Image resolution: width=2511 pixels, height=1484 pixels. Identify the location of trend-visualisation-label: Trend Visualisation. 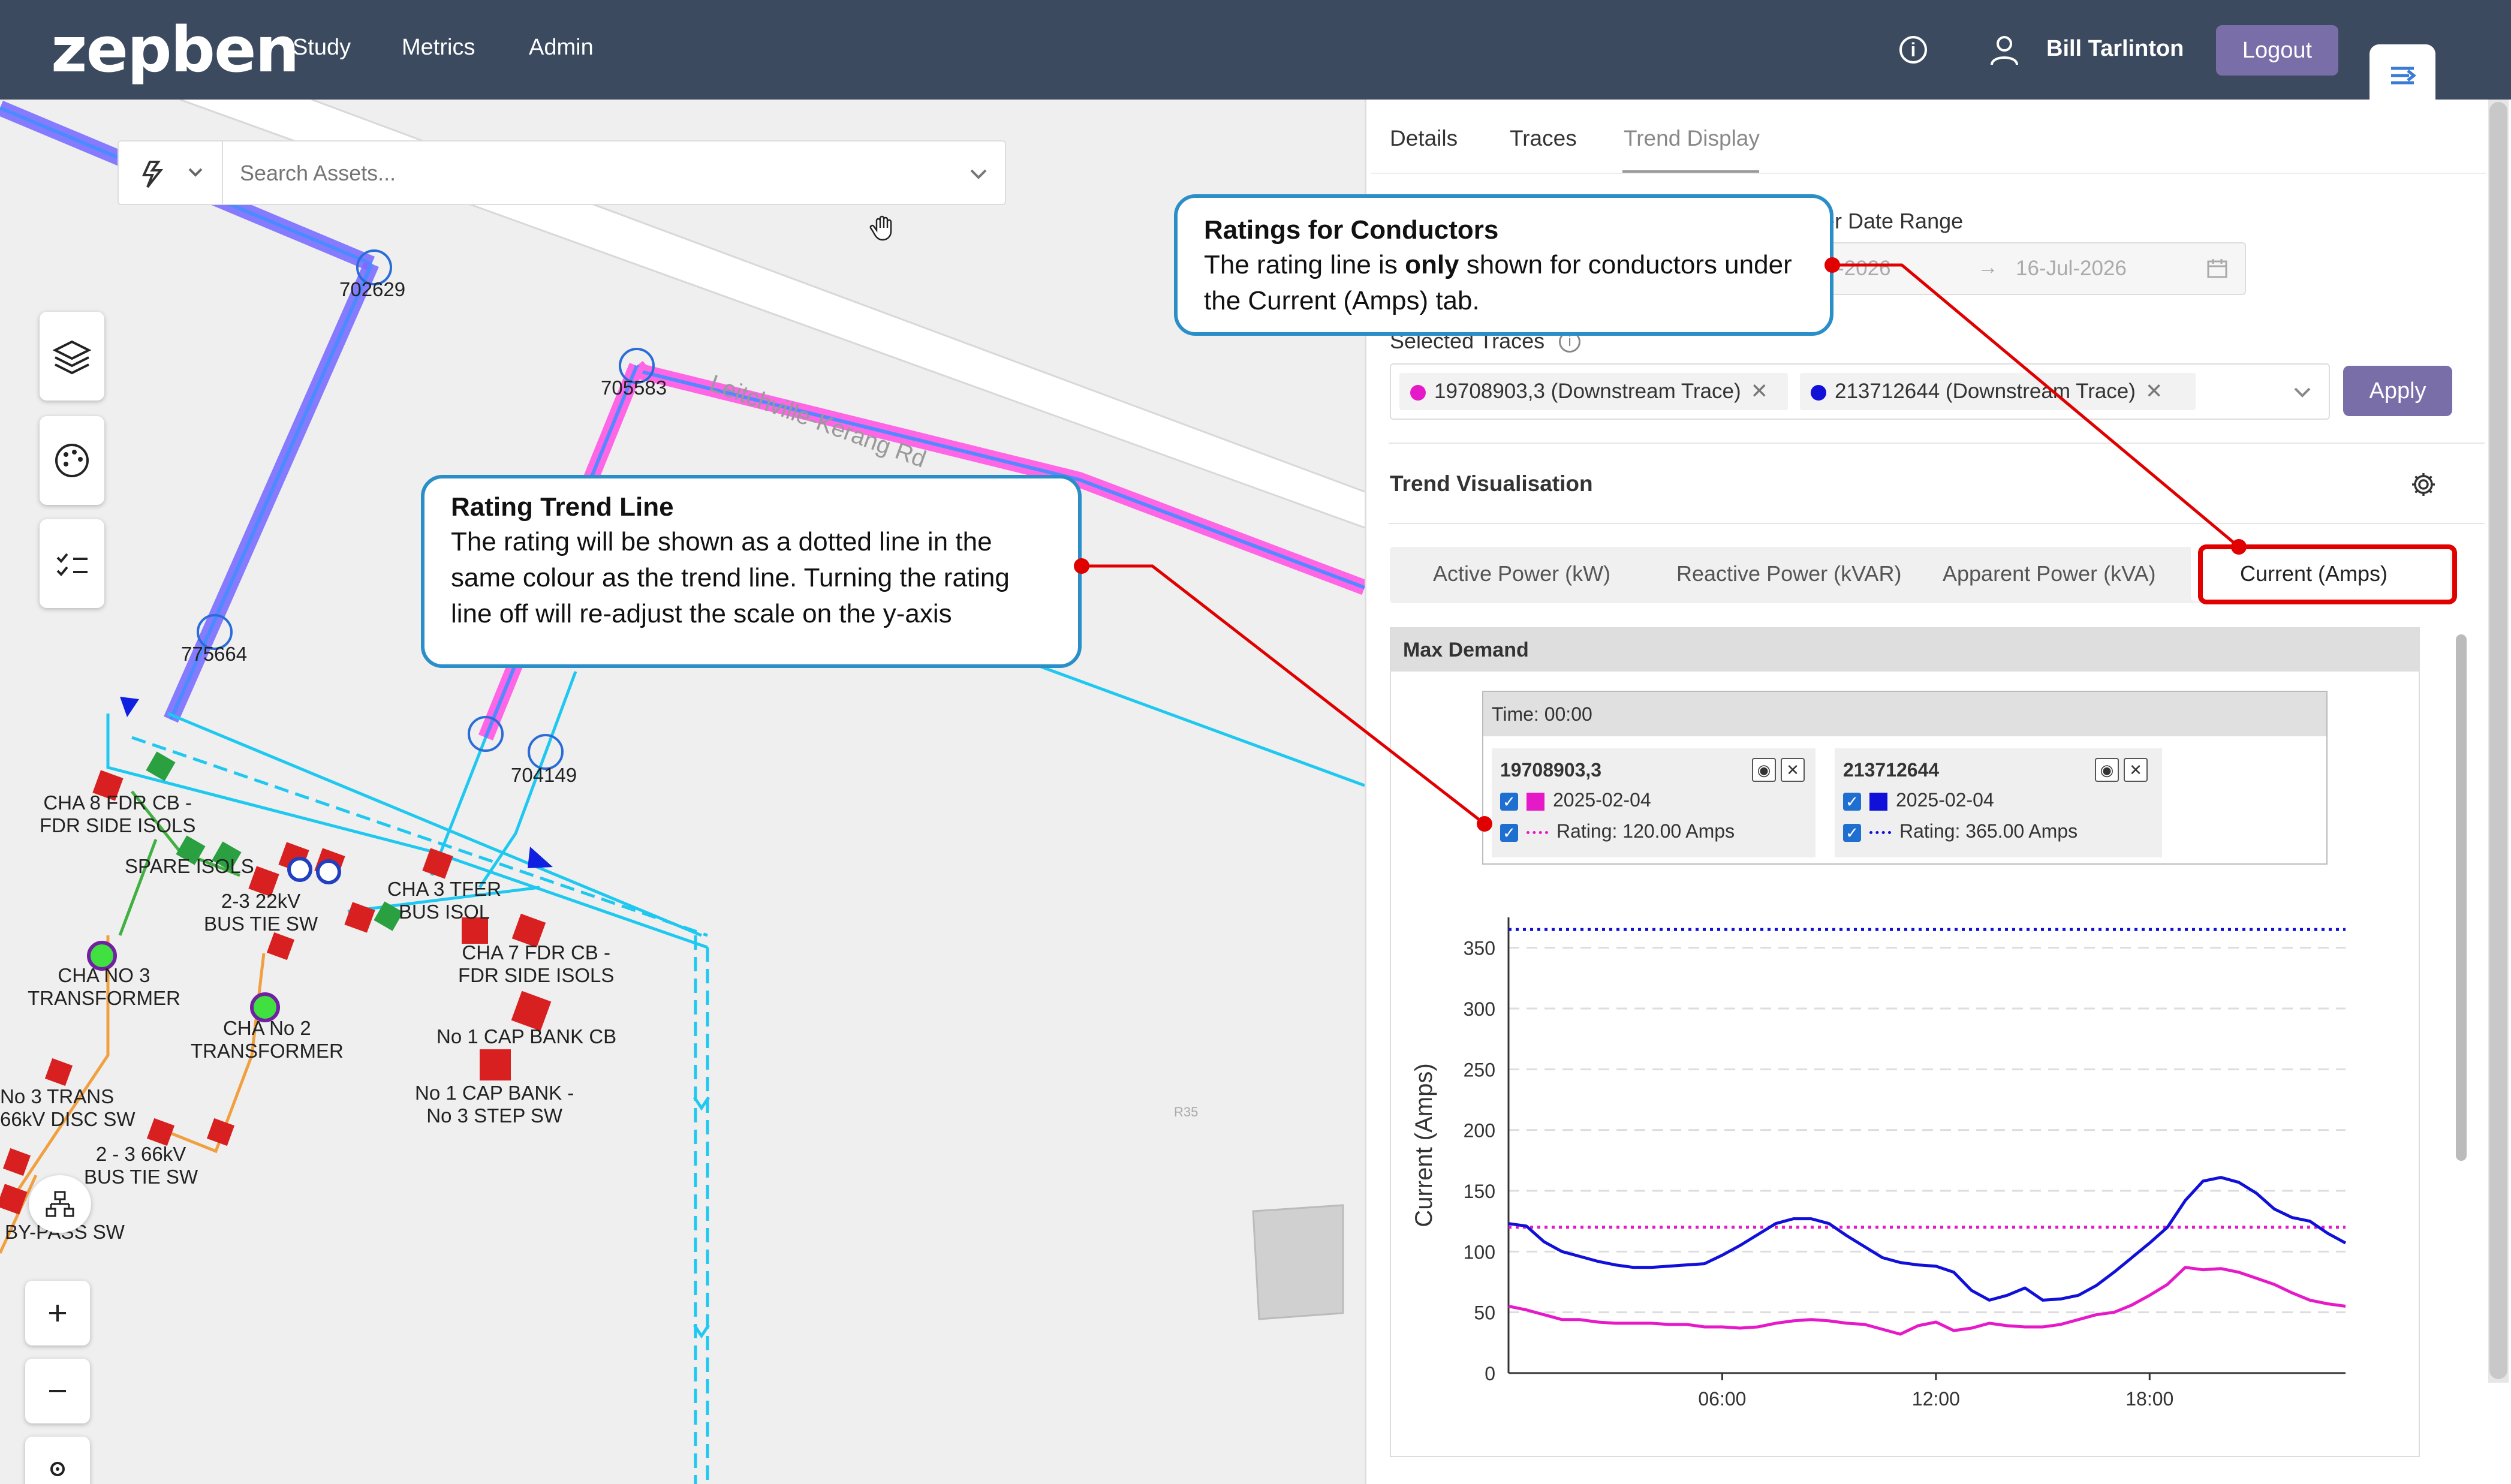
(1491, 483).